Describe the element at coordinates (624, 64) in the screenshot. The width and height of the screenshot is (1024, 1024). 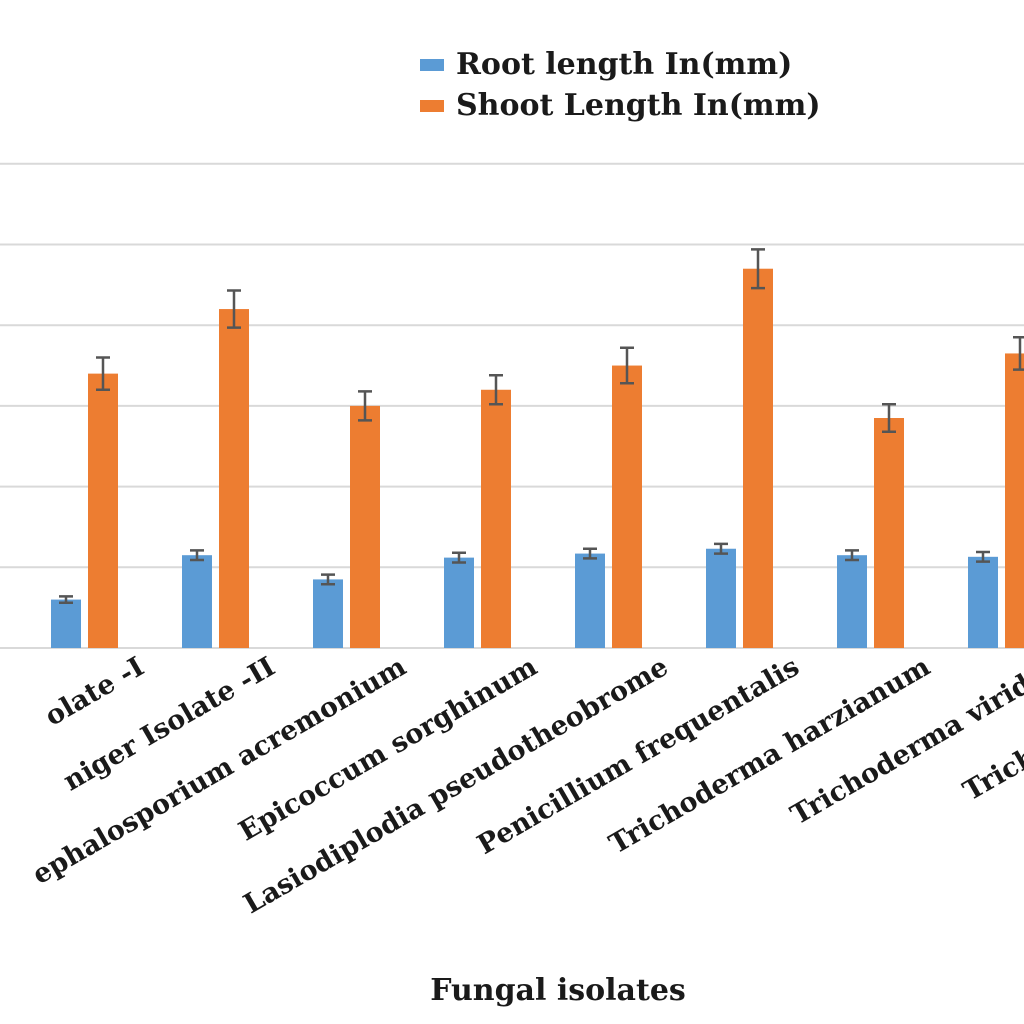
I see `legend-label-root: Root length In(mm)` at that location.